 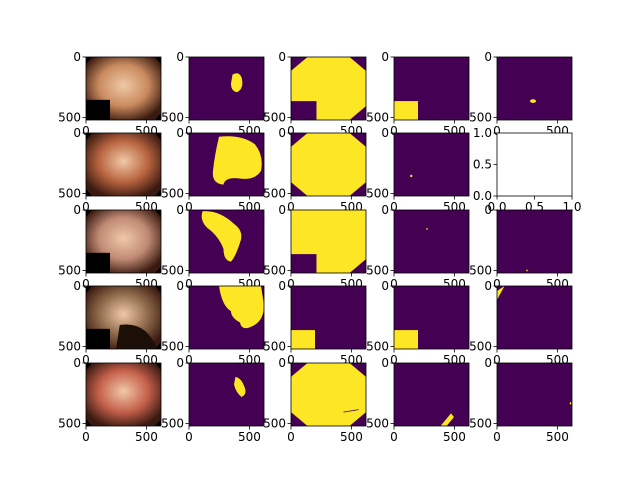 What do you see at coordinates (137, 336) in the screenshot?
I see `lumen` at bounding box center [137, 336].